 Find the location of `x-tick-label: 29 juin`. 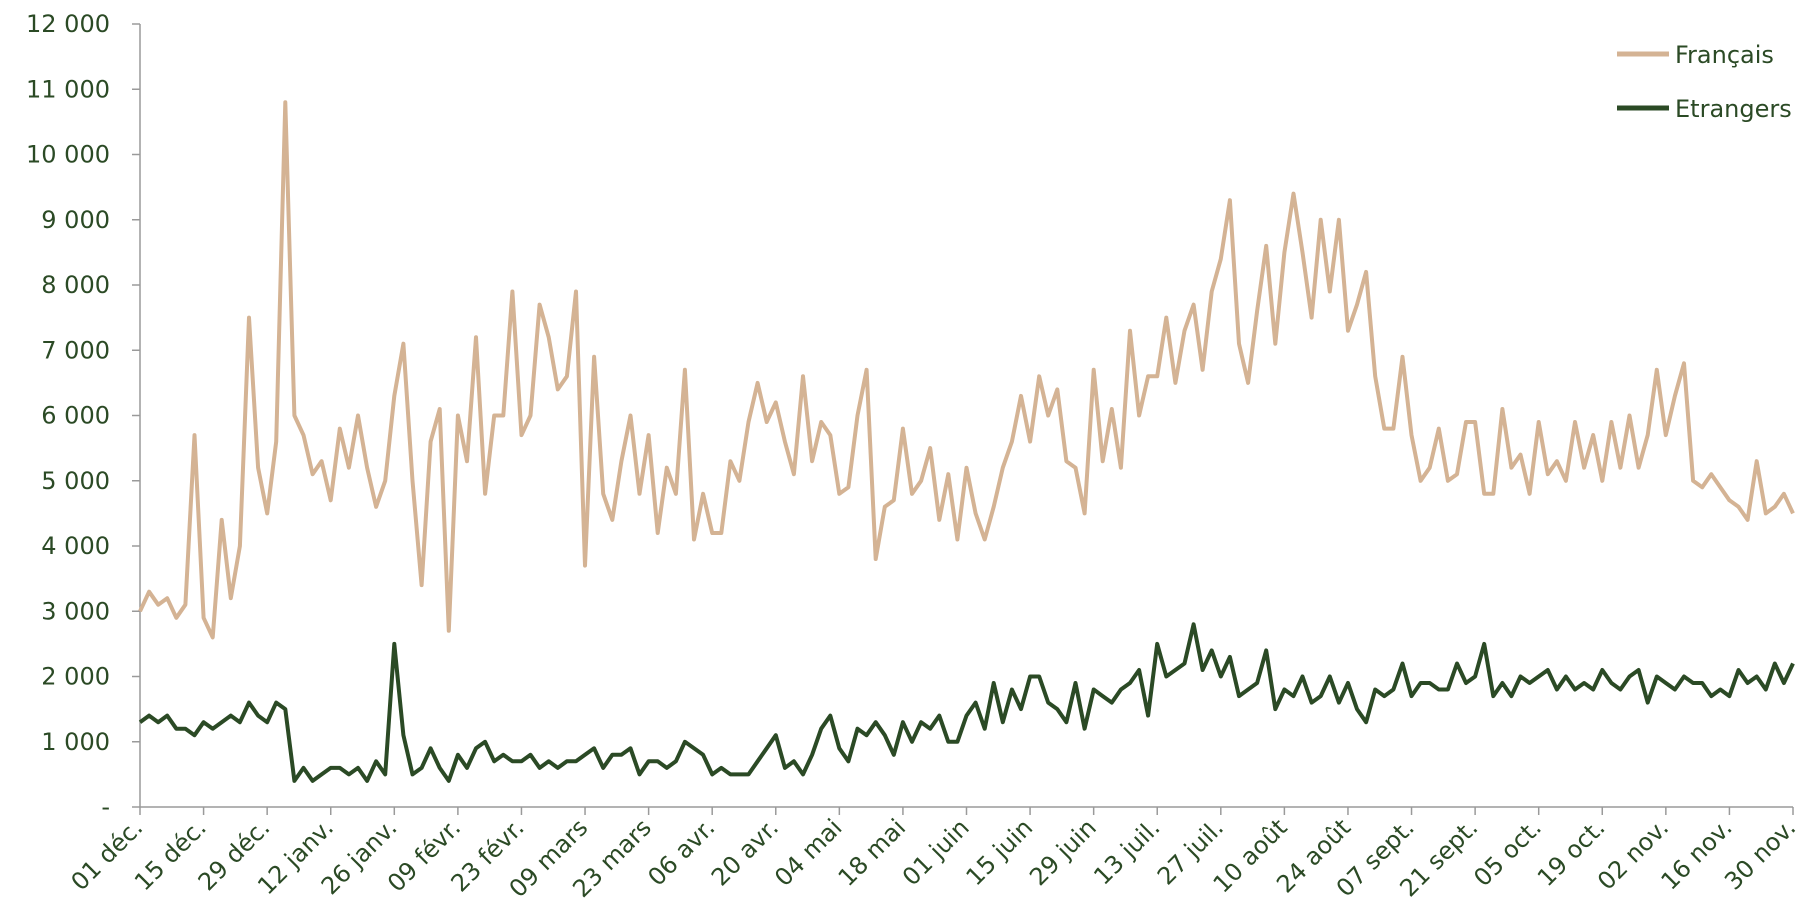

x-tick-label: 29 juin is located at coordinates (1063, 852).